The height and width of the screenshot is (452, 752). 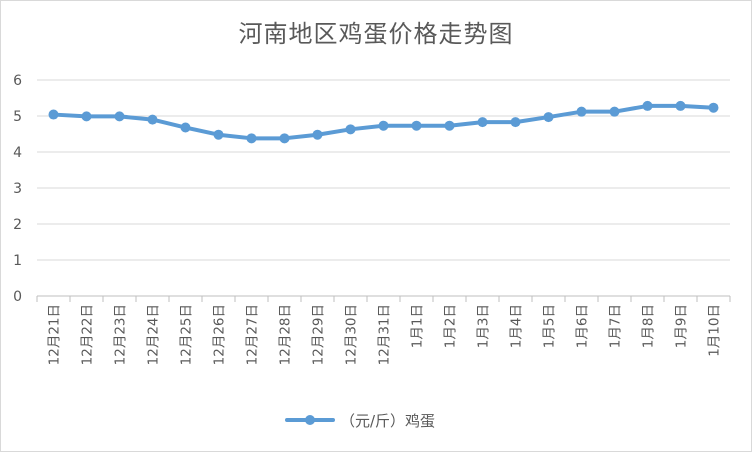 I want to click on y-tick-label: 6, so click(x=17, y=81).